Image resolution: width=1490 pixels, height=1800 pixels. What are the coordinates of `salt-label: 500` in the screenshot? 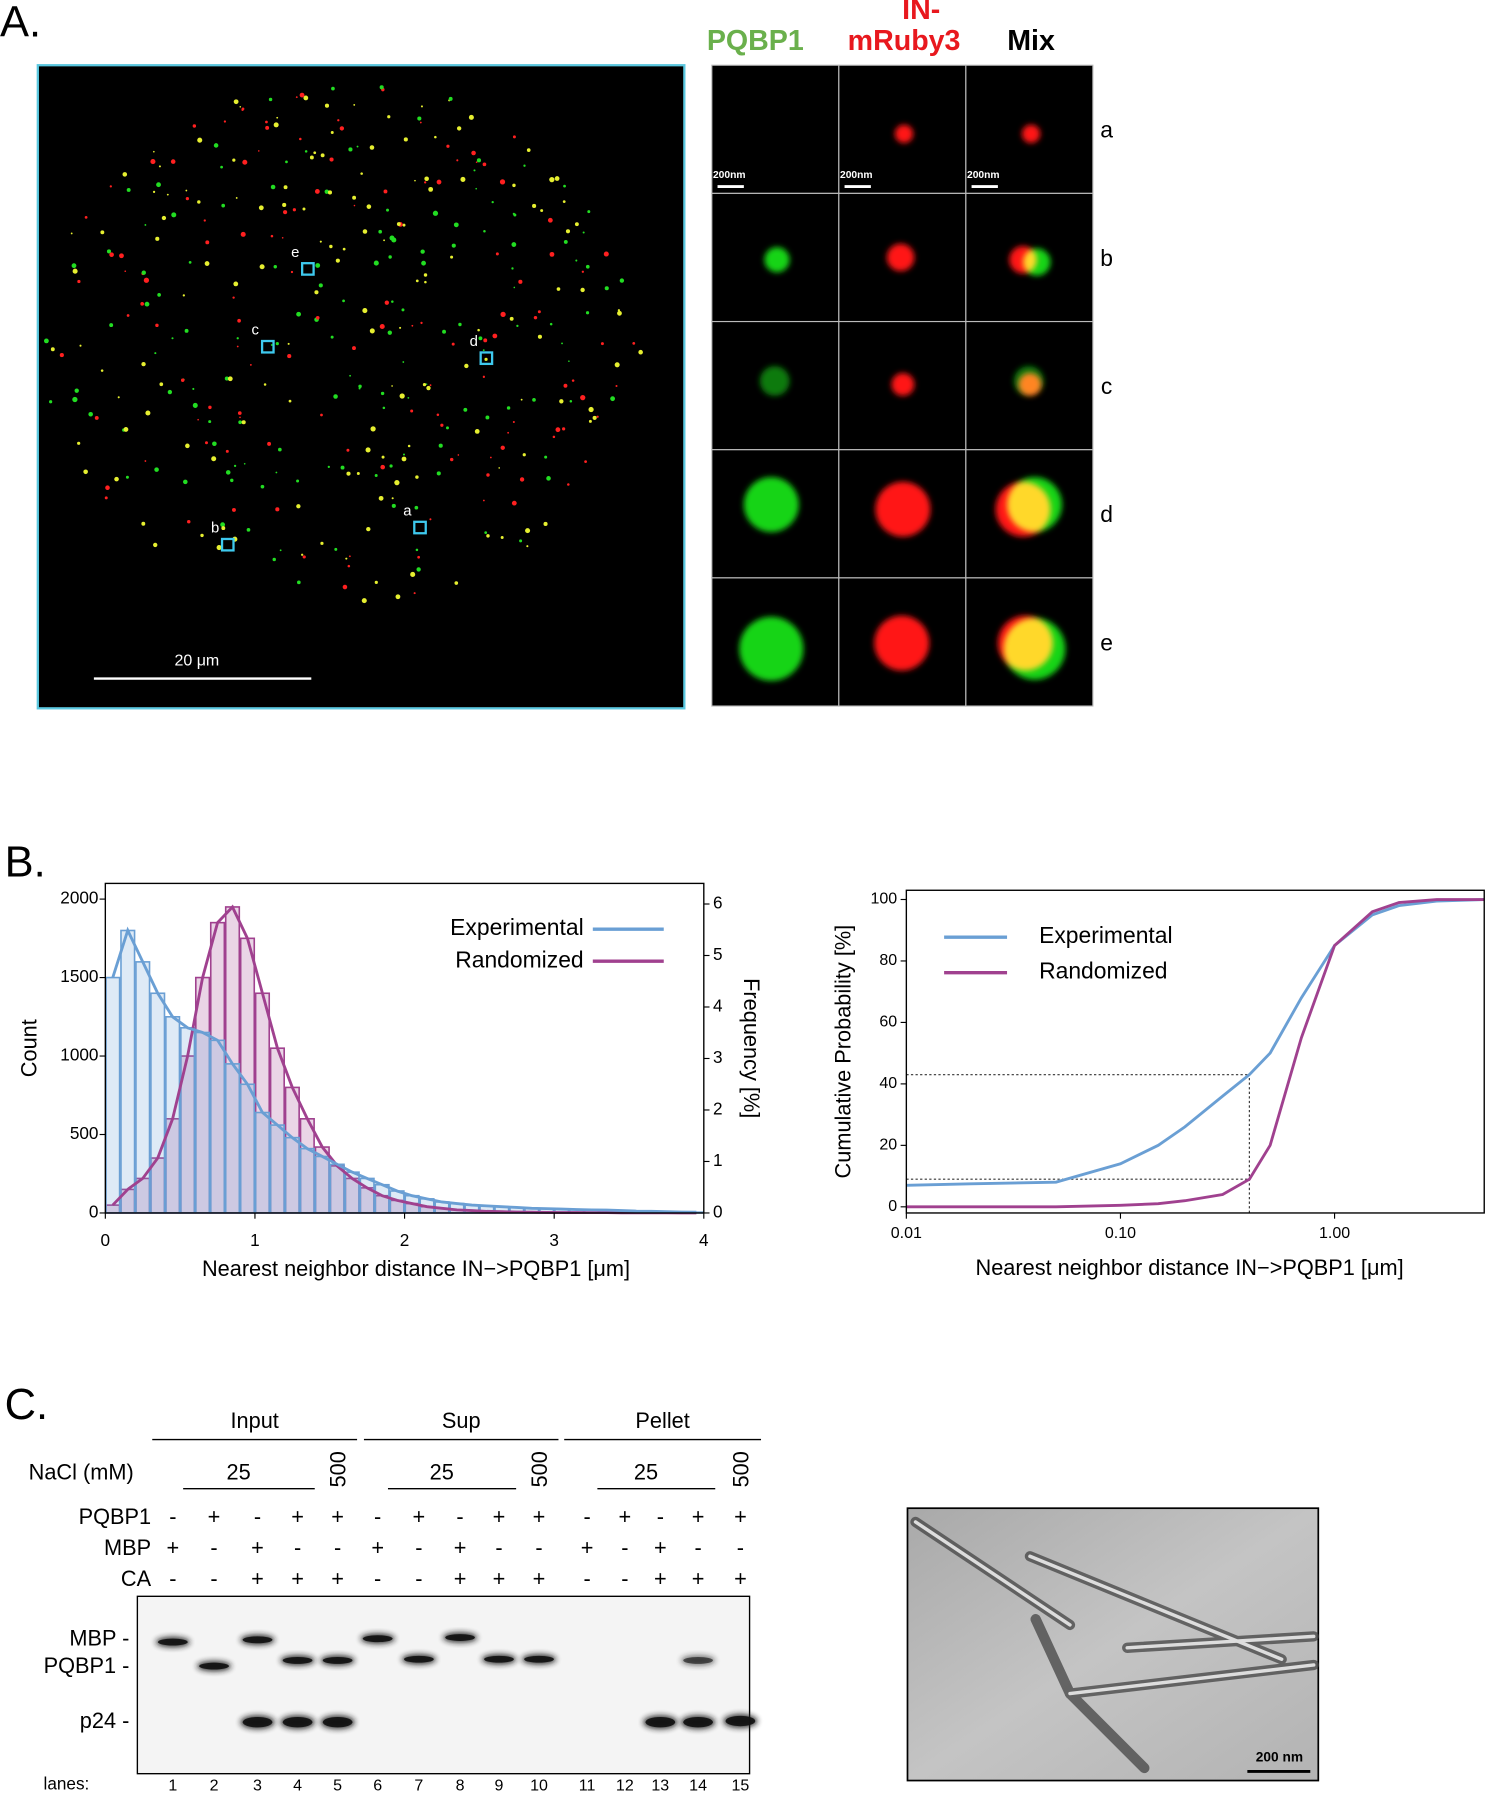 It's located at (740, 1469).